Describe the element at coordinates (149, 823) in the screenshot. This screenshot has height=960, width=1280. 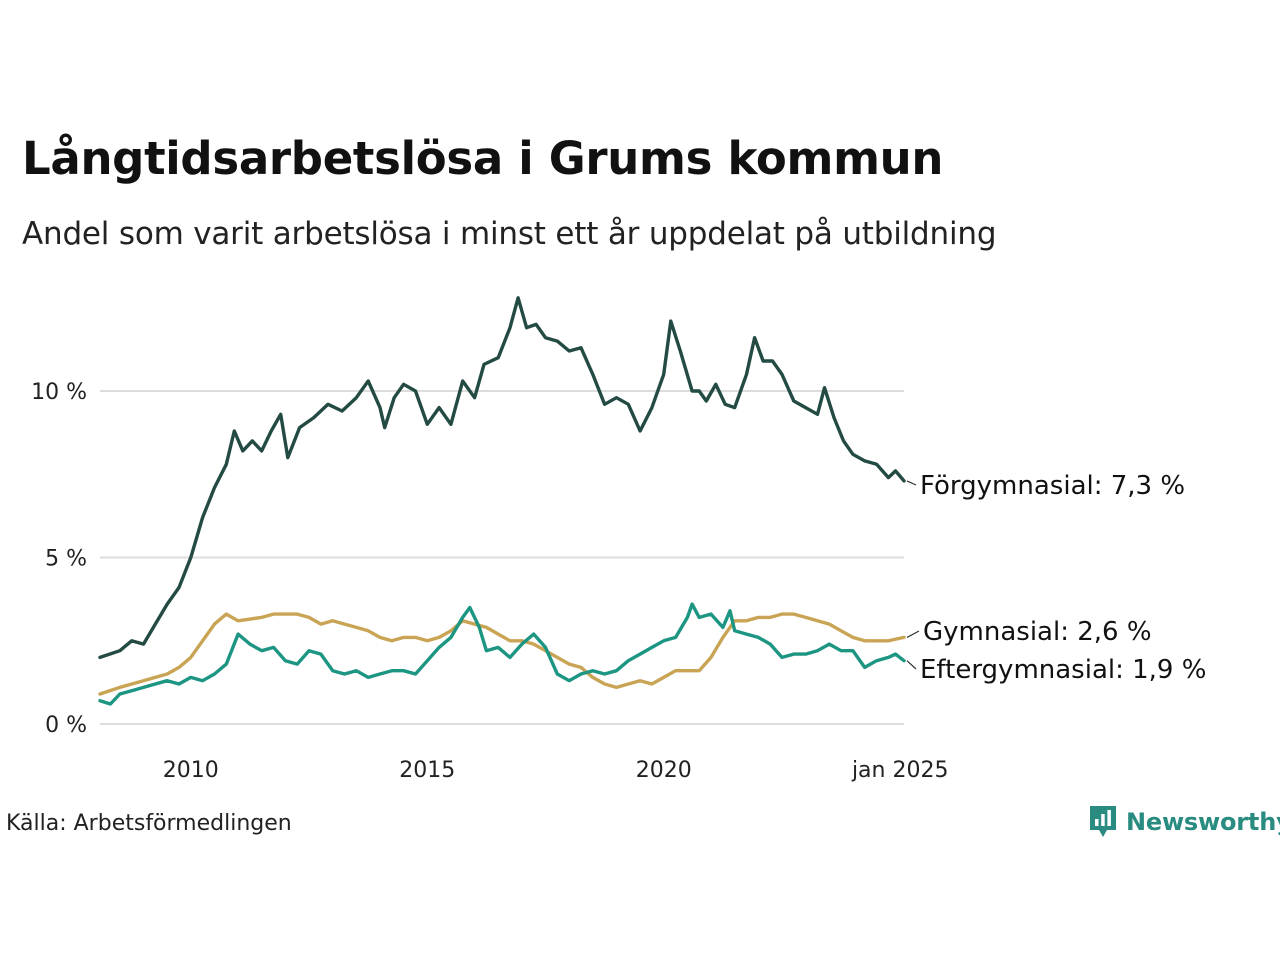
I see `source-note: Källa: Arbetsförmedlingen` at that location.